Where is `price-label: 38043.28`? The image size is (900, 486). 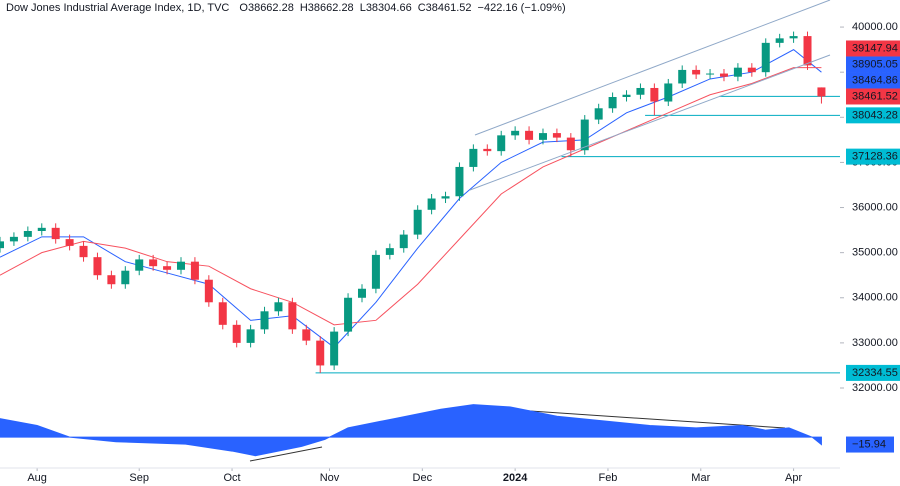
price-label: 38043.28 is located at coordinates (875, 115).